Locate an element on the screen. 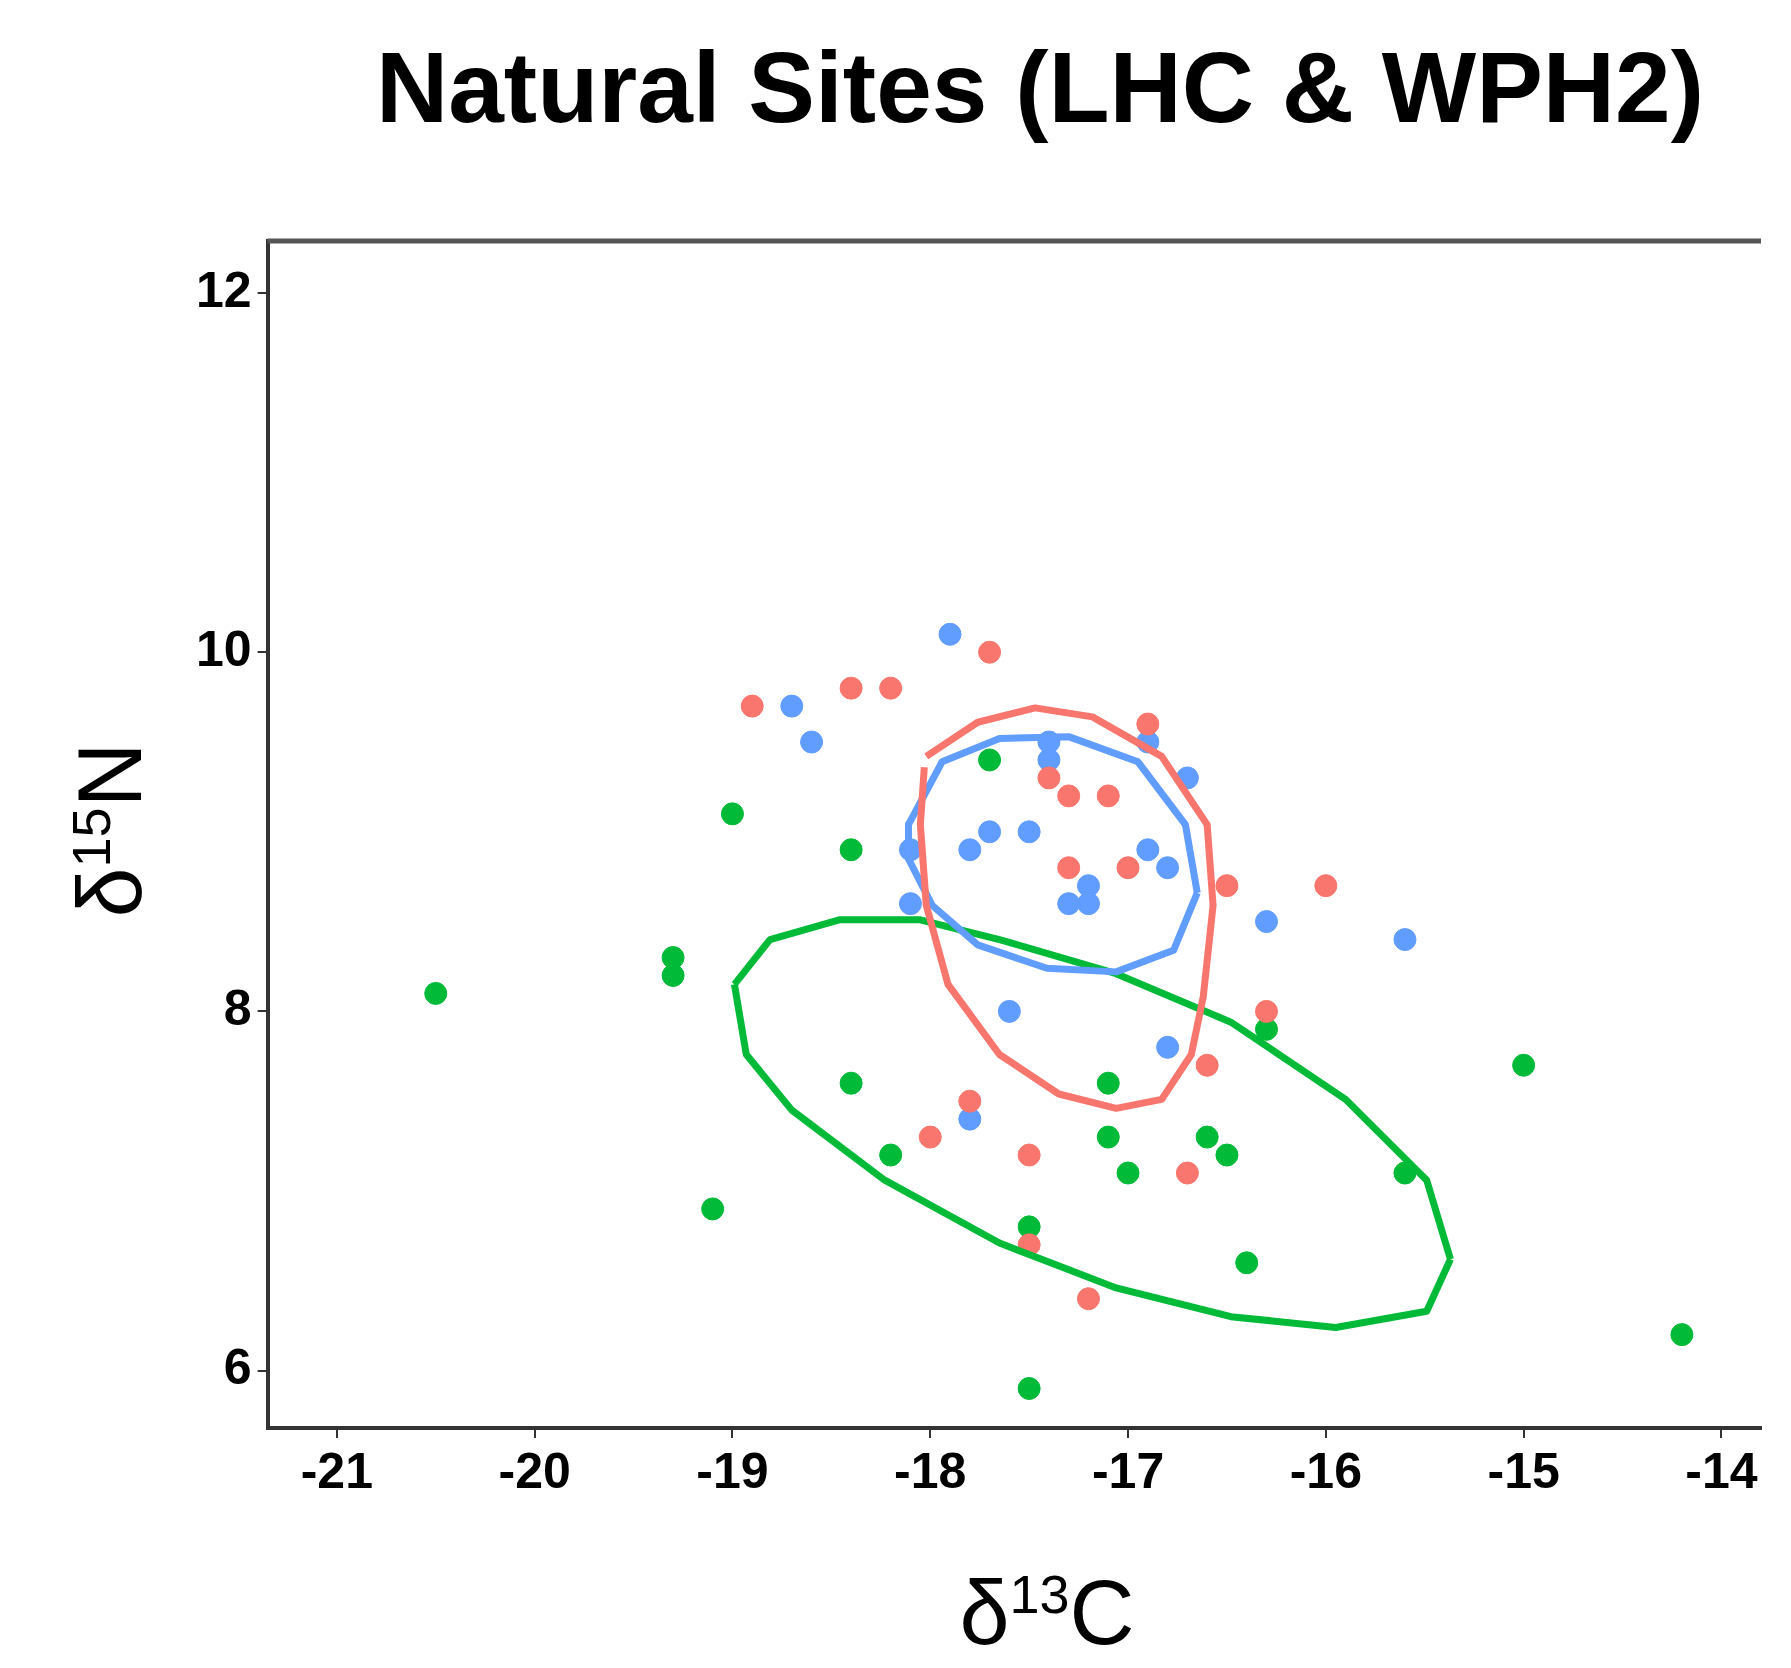 This screenshot has height=1668, width=1791. y-tick-label: 12 is located at coordinates (223, 289).